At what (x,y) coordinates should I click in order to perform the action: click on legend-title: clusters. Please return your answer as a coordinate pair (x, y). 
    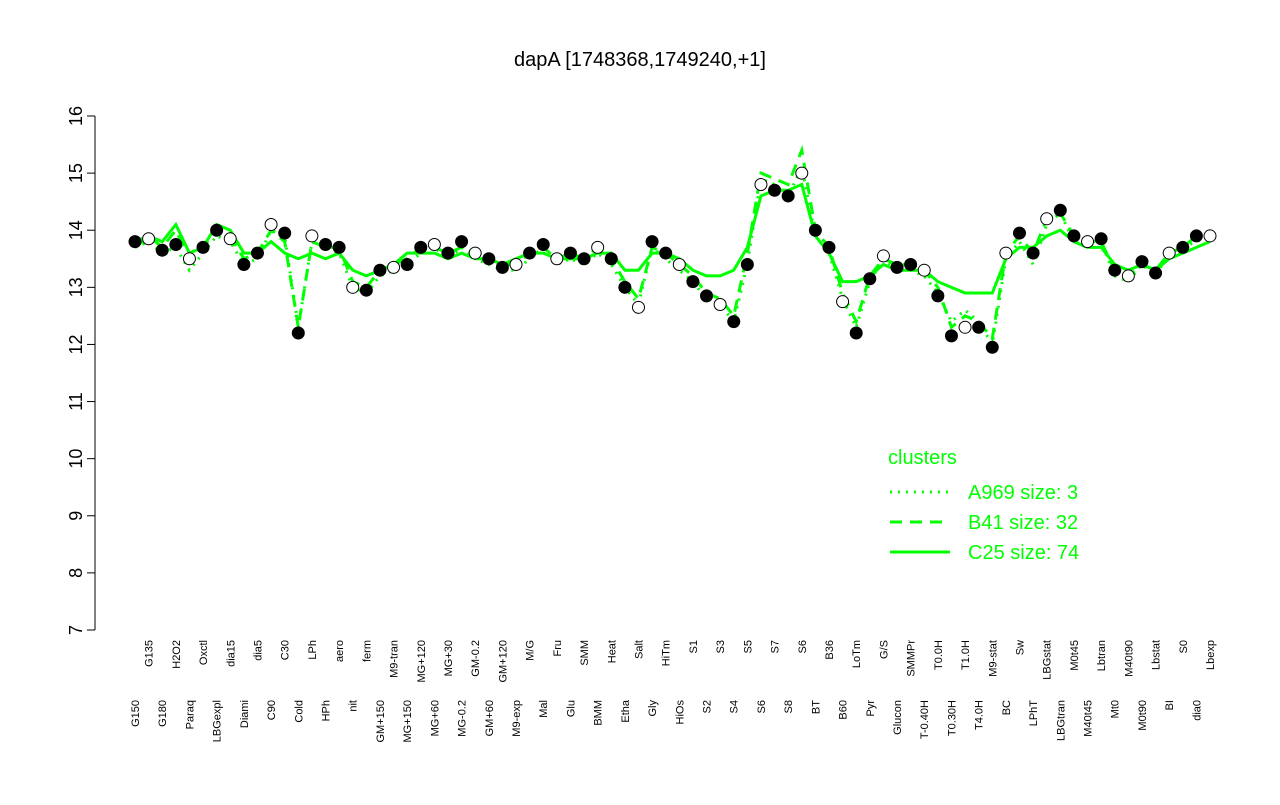
    Looking at the image, I should click on (922, 458).